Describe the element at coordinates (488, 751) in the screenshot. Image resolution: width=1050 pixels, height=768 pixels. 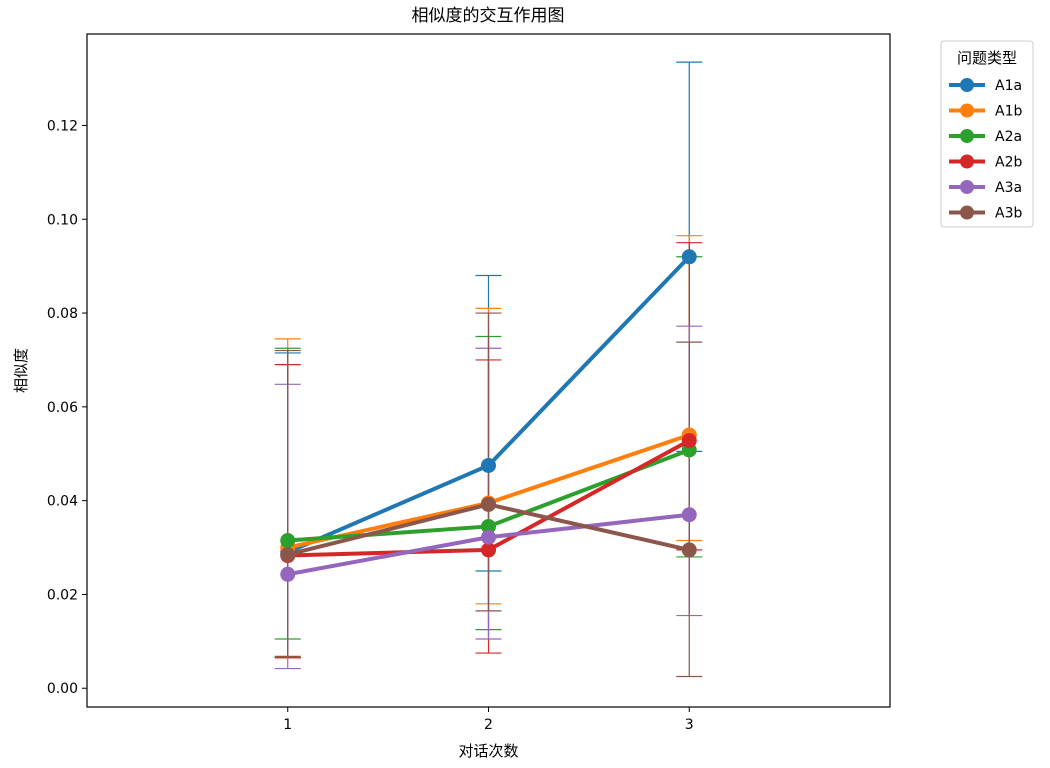
I see `x-axis-label: 对话次数` at that location.